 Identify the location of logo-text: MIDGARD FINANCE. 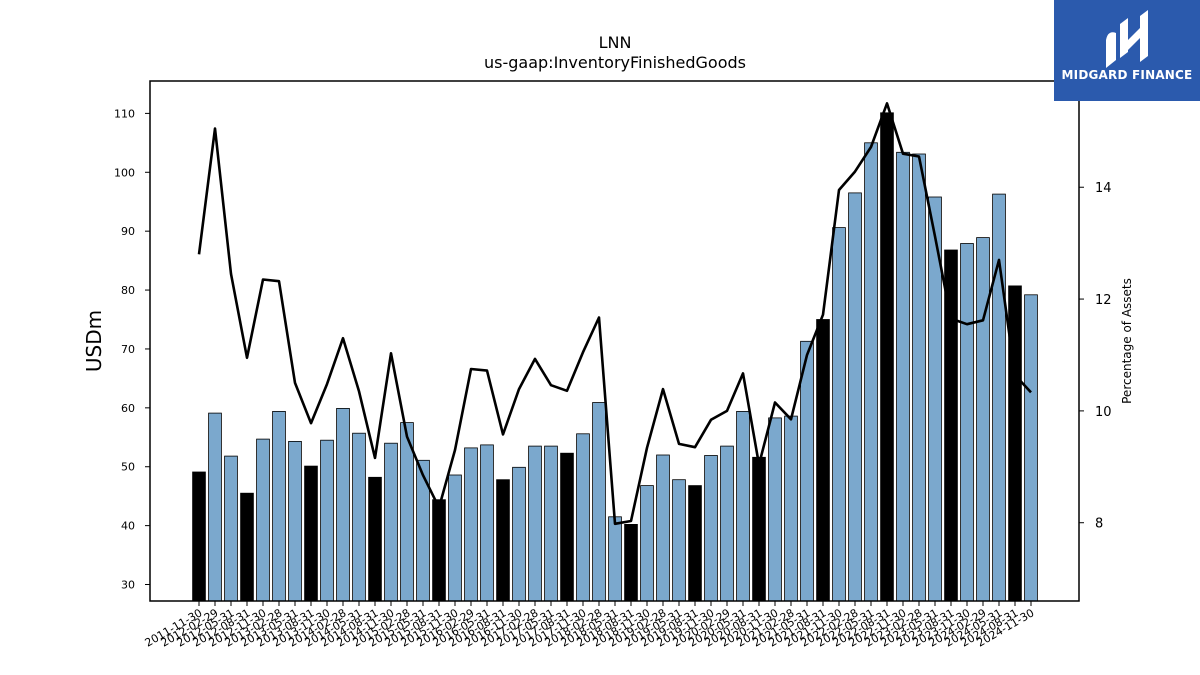
(1127, 75).